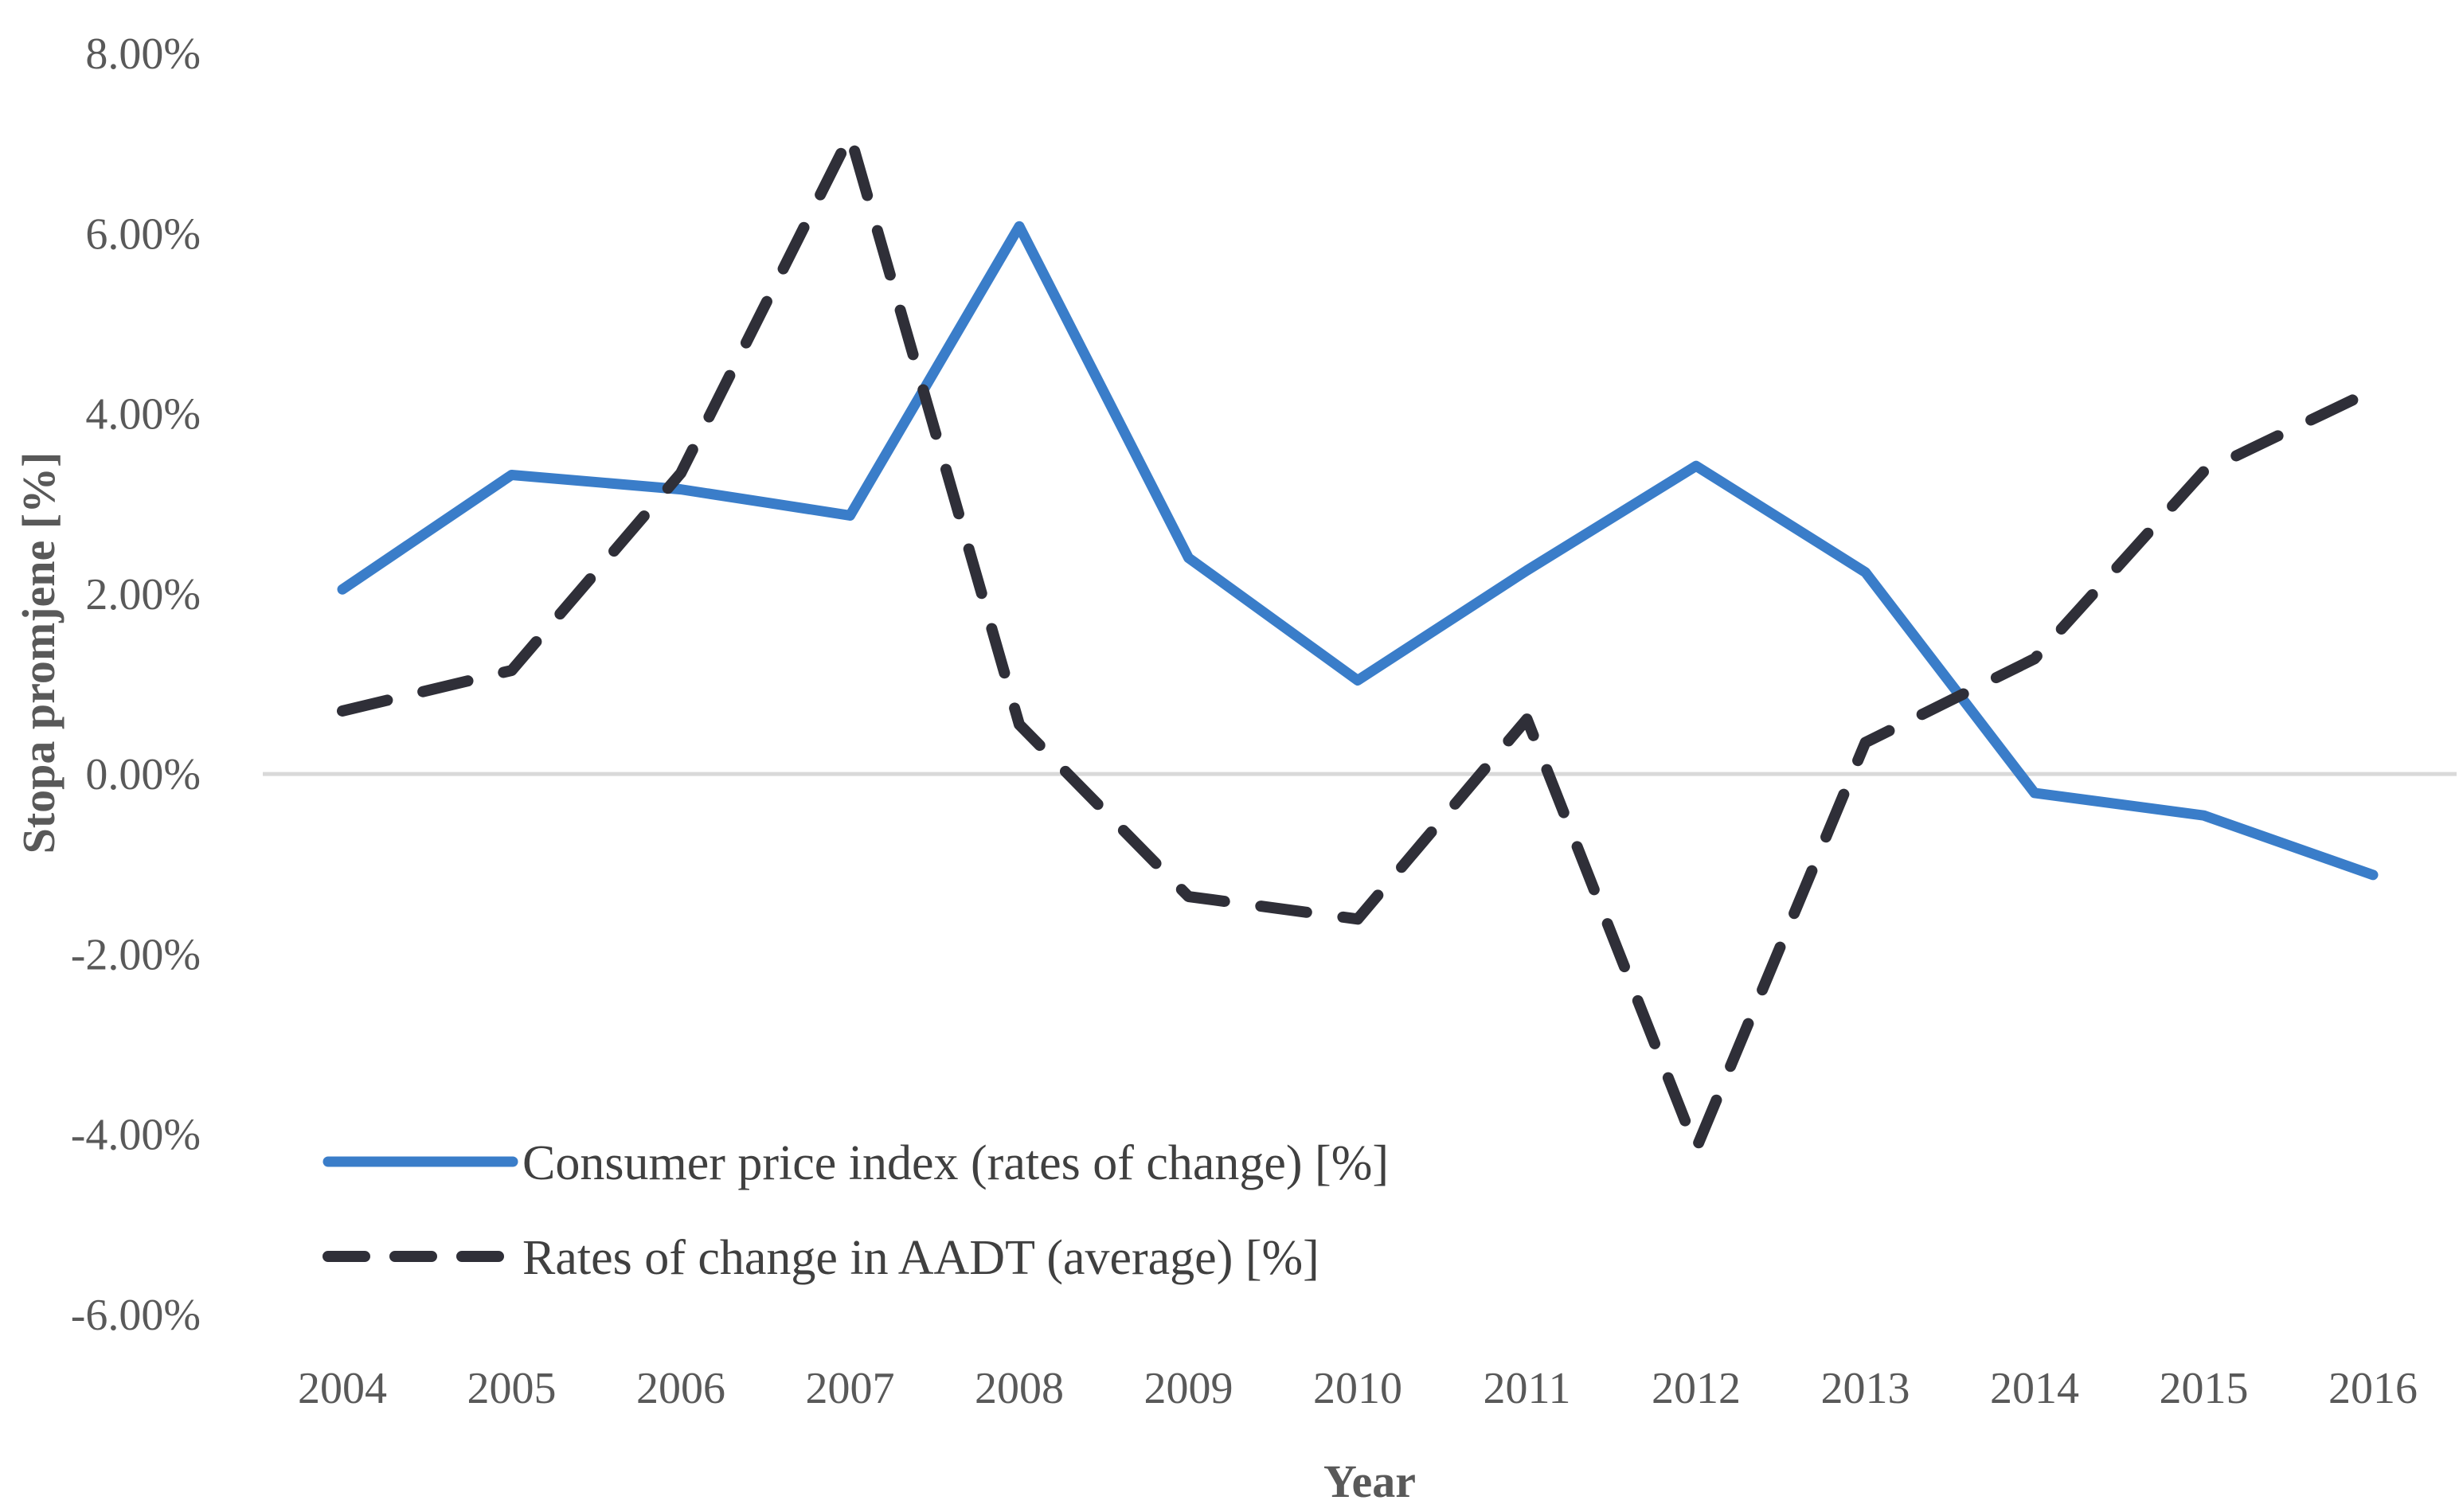 The height and width of the screenshot is (1512, 2459). I want to click on y-tick-label: -2.00%, so click(136, 955).